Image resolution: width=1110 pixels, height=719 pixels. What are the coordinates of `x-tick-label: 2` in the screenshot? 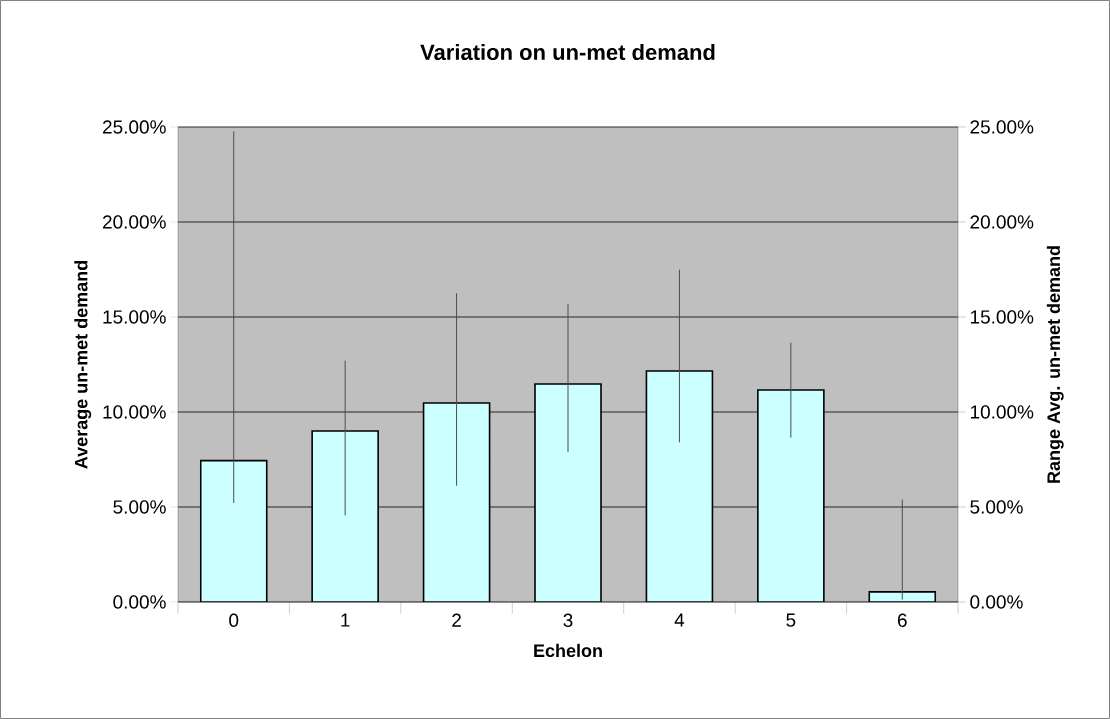 It's located at (456, 620).